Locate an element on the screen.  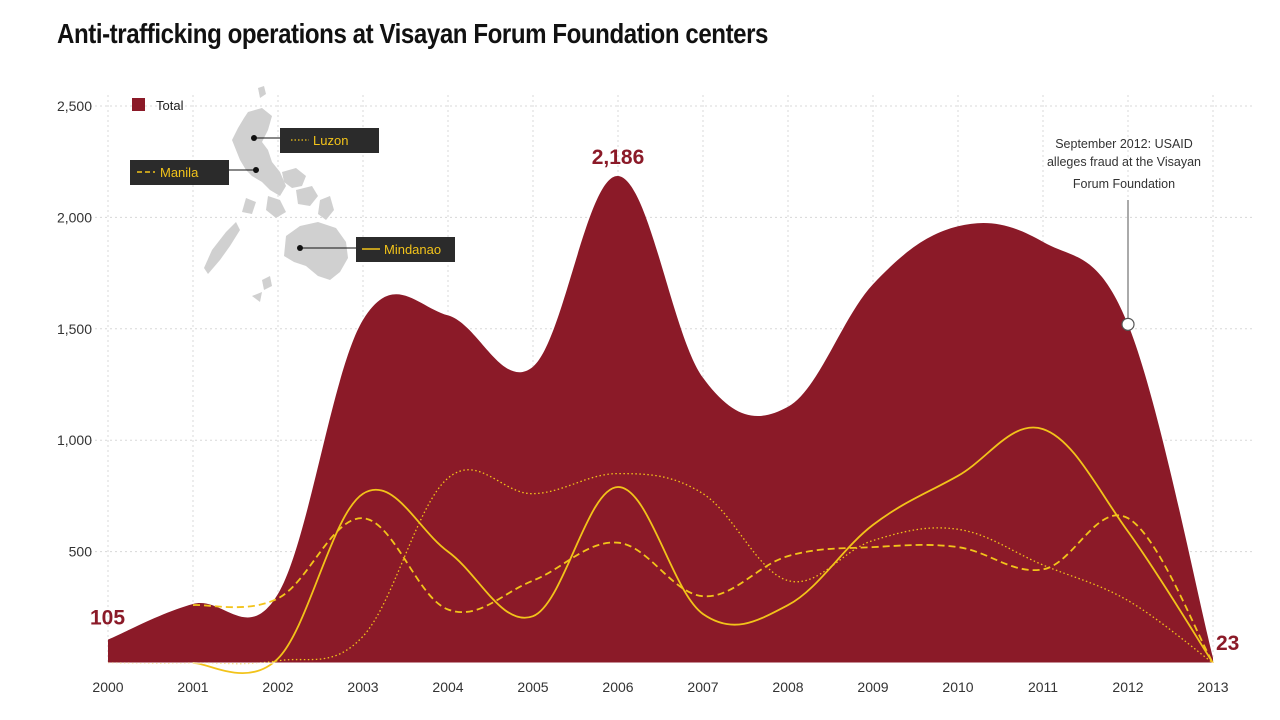
x-tick-label: 2010 is located at coordinates (957, 687).